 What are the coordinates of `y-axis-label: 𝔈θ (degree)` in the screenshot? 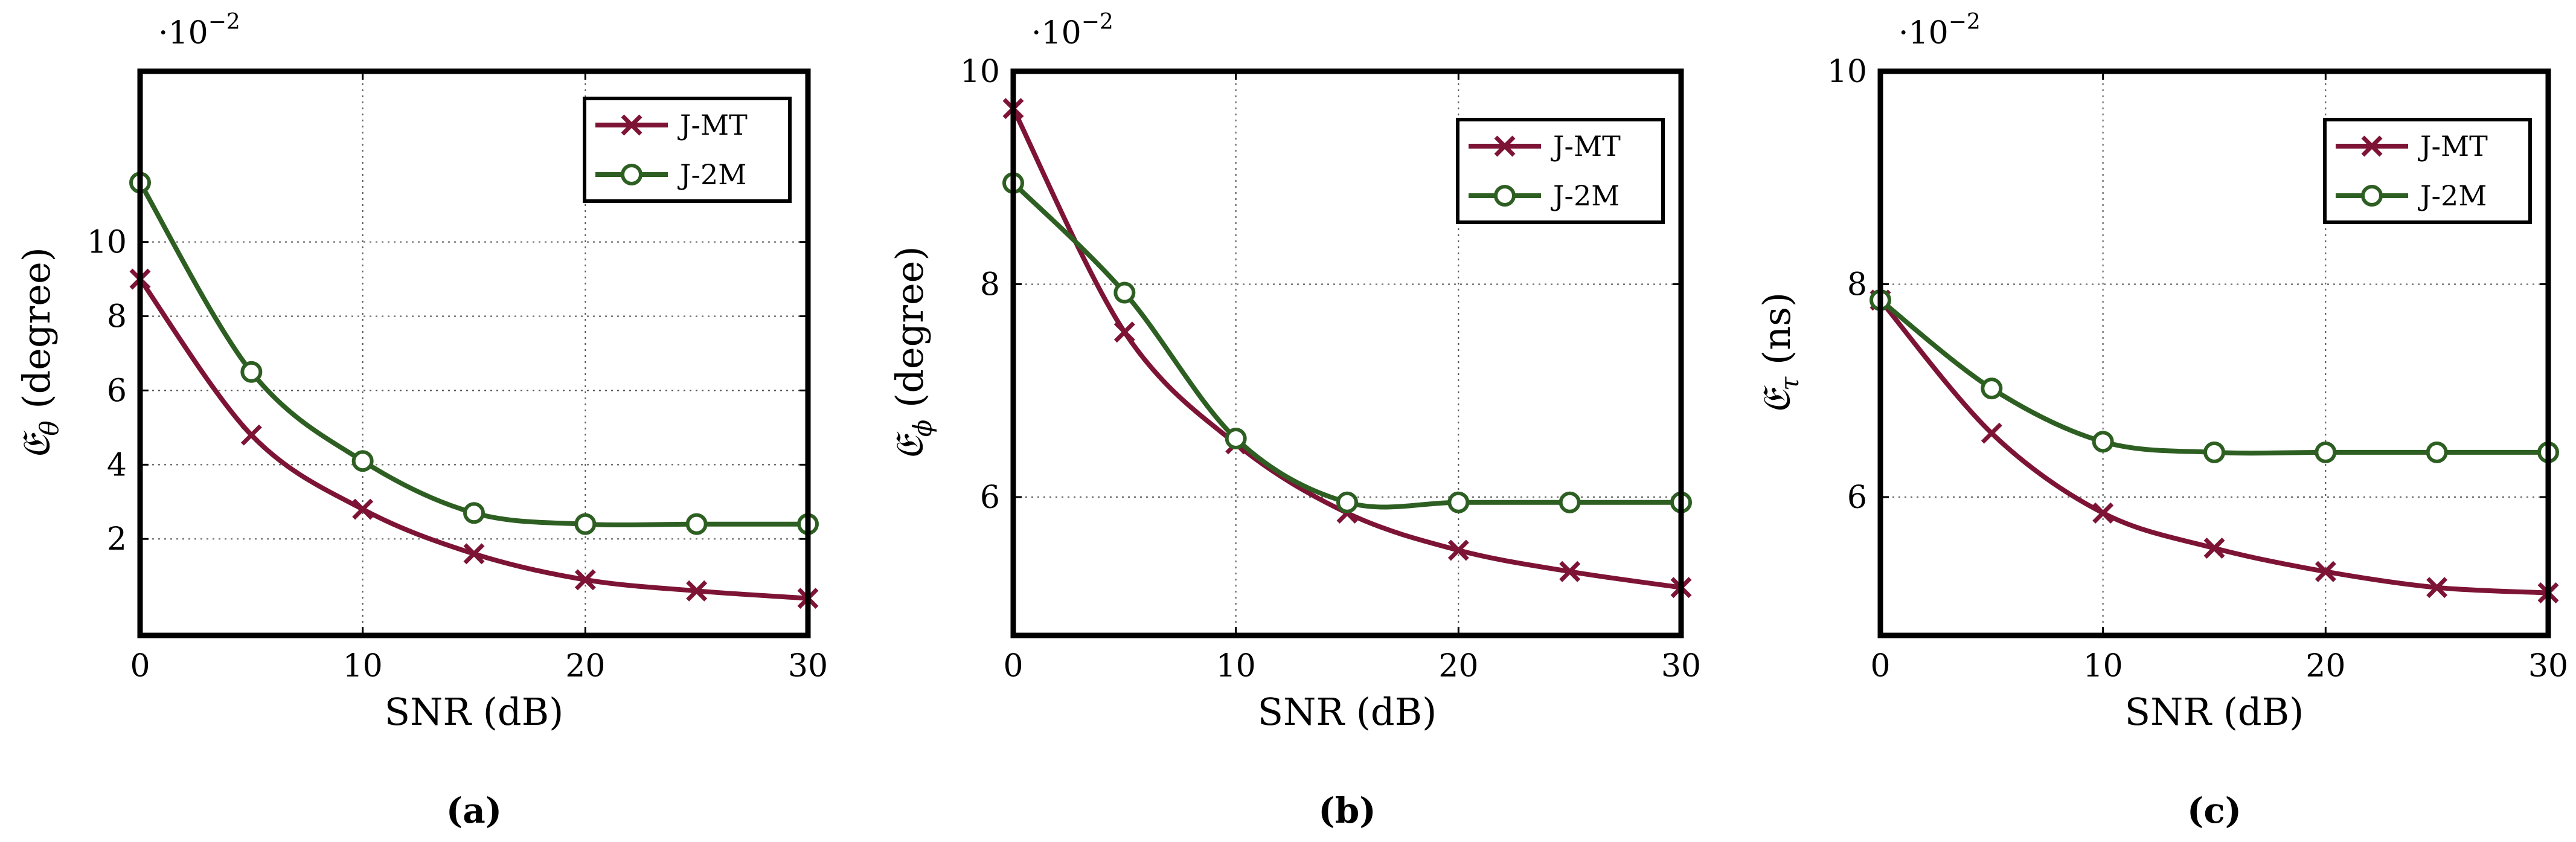 It's located at (39, 353).